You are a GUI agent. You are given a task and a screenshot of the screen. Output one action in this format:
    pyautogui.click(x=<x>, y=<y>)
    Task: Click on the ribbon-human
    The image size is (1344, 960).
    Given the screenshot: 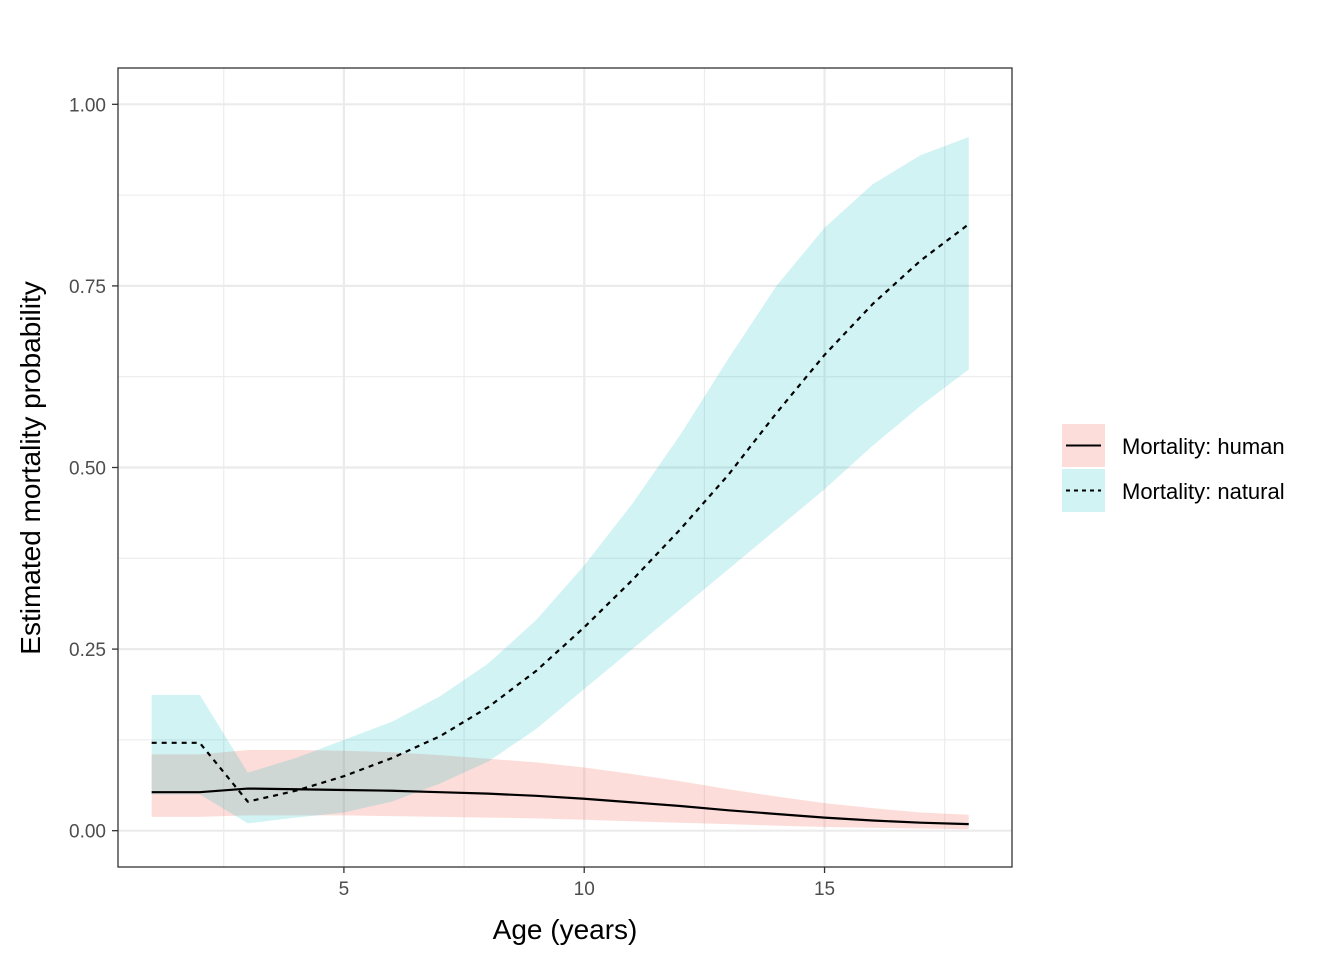 What is the action you would take?
    pyautogui.click(x=560, y=790)
    